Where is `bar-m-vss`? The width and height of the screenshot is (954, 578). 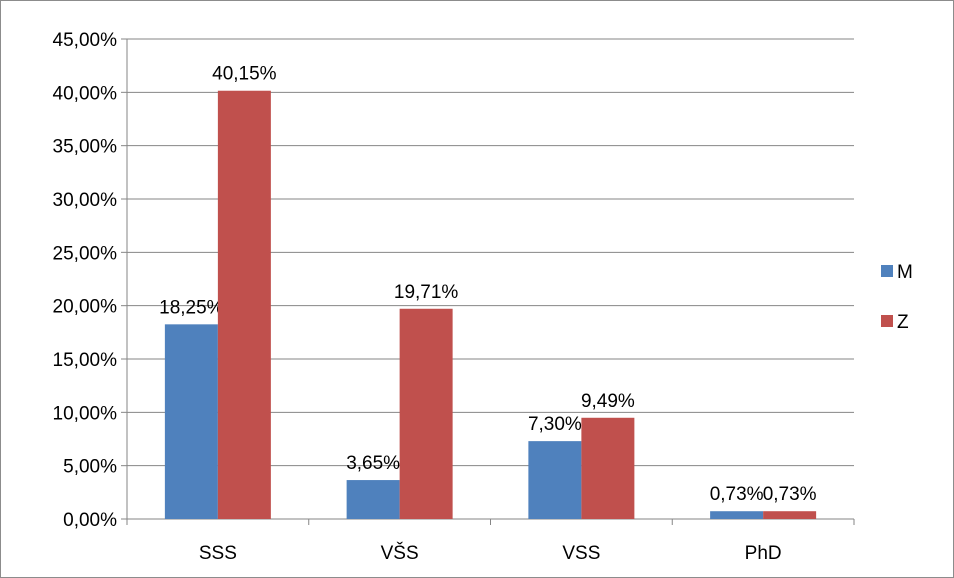 bar-m-vss is located at coordinates (555, 480).